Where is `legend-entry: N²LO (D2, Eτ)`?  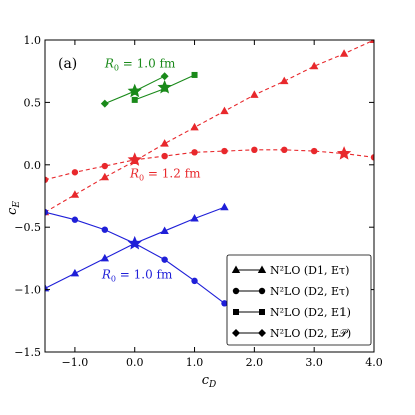
legend-entry: N²LO (D2, Eτ) is located at coordinates (290, 291).